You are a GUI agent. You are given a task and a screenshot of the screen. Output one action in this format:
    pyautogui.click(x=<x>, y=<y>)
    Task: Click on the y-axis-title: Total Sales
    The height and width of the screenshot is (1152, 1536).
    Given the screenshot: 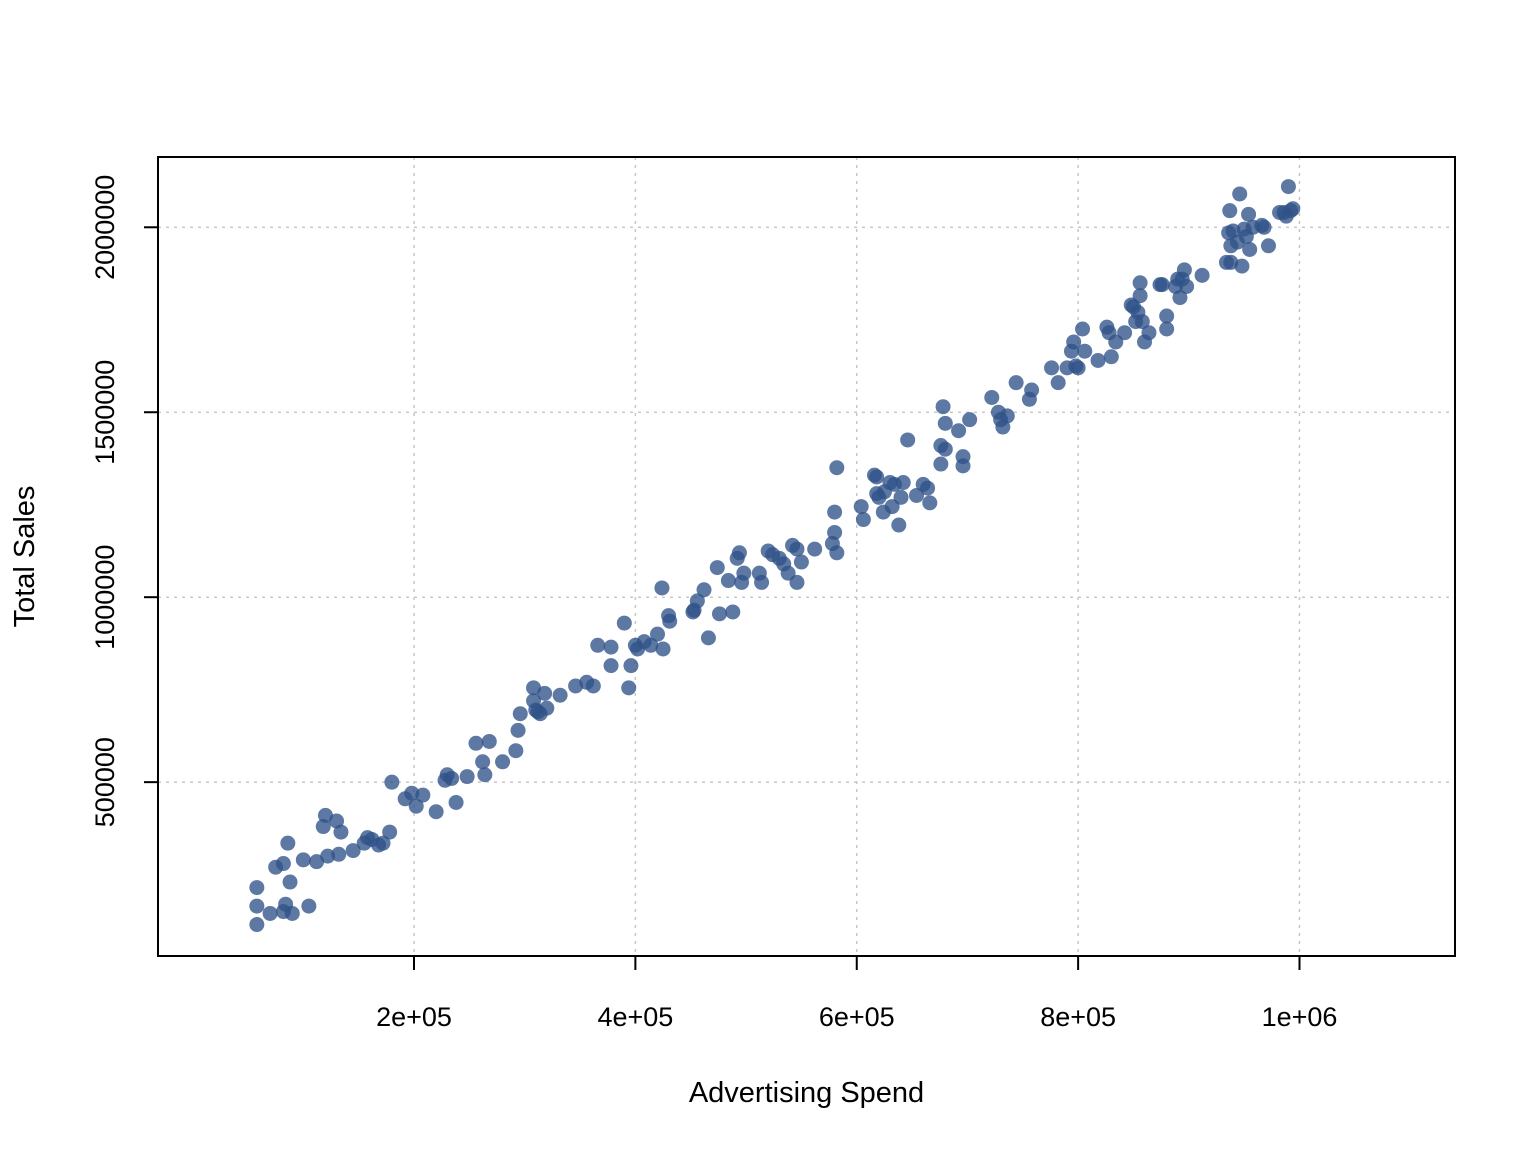 What is the action you would take?
    pyautogui.click(x=25, y=557)
    